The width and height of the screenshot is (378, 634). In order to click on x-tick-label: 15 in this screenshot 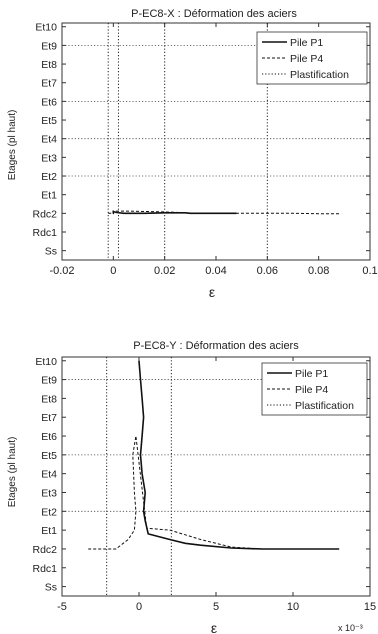, I will do `click(370, 607)`.